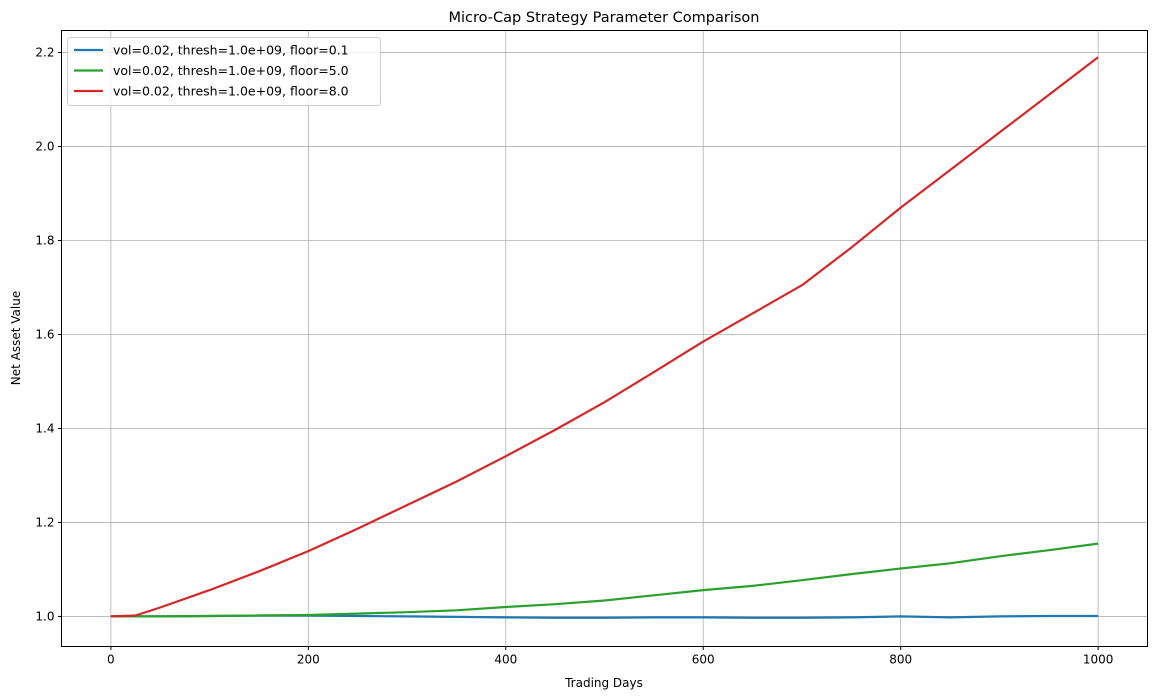 Image resolution: width=1156 pixels, height=699 pixels. Describe the element at coordinates (231, 70) in the screenshot. I see `legend-entry: vol=0.02, thresh=1.0e+09, floor=5.0` at that location.